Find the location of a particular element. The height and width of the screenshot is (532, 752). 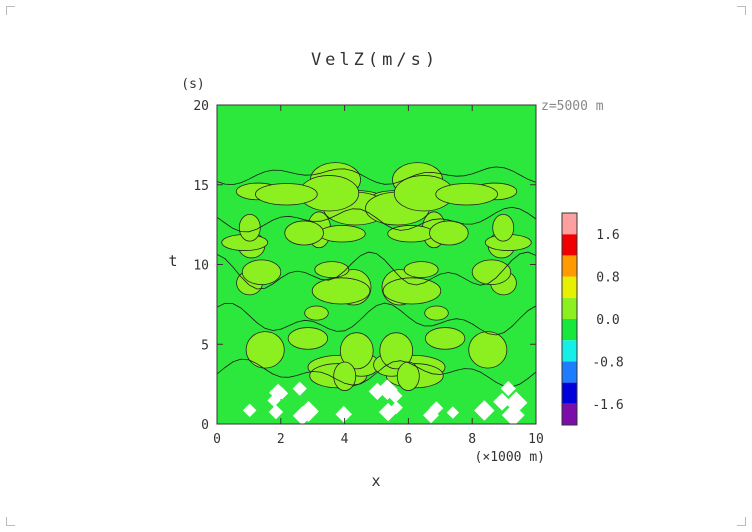

x-tick-label: 6 is located at coordinates (408, 439).